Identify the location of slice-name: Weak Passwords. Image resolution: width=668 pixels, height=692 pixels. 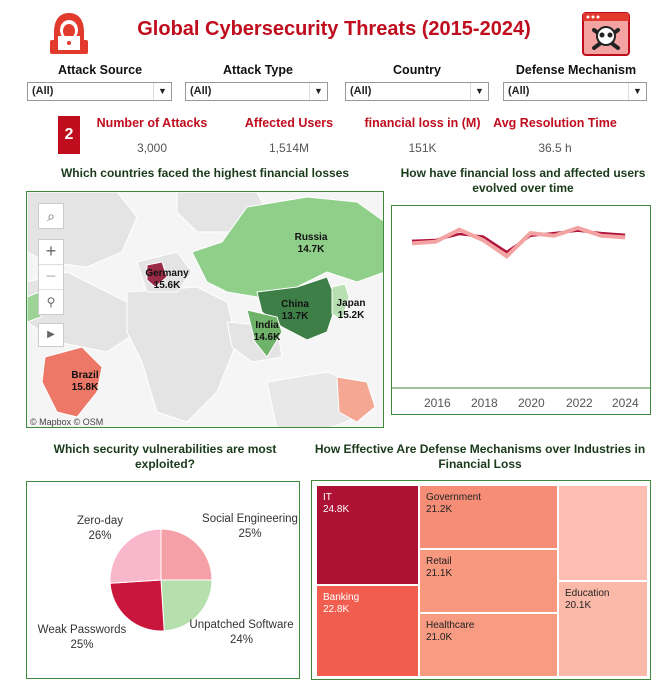
(82, 630).